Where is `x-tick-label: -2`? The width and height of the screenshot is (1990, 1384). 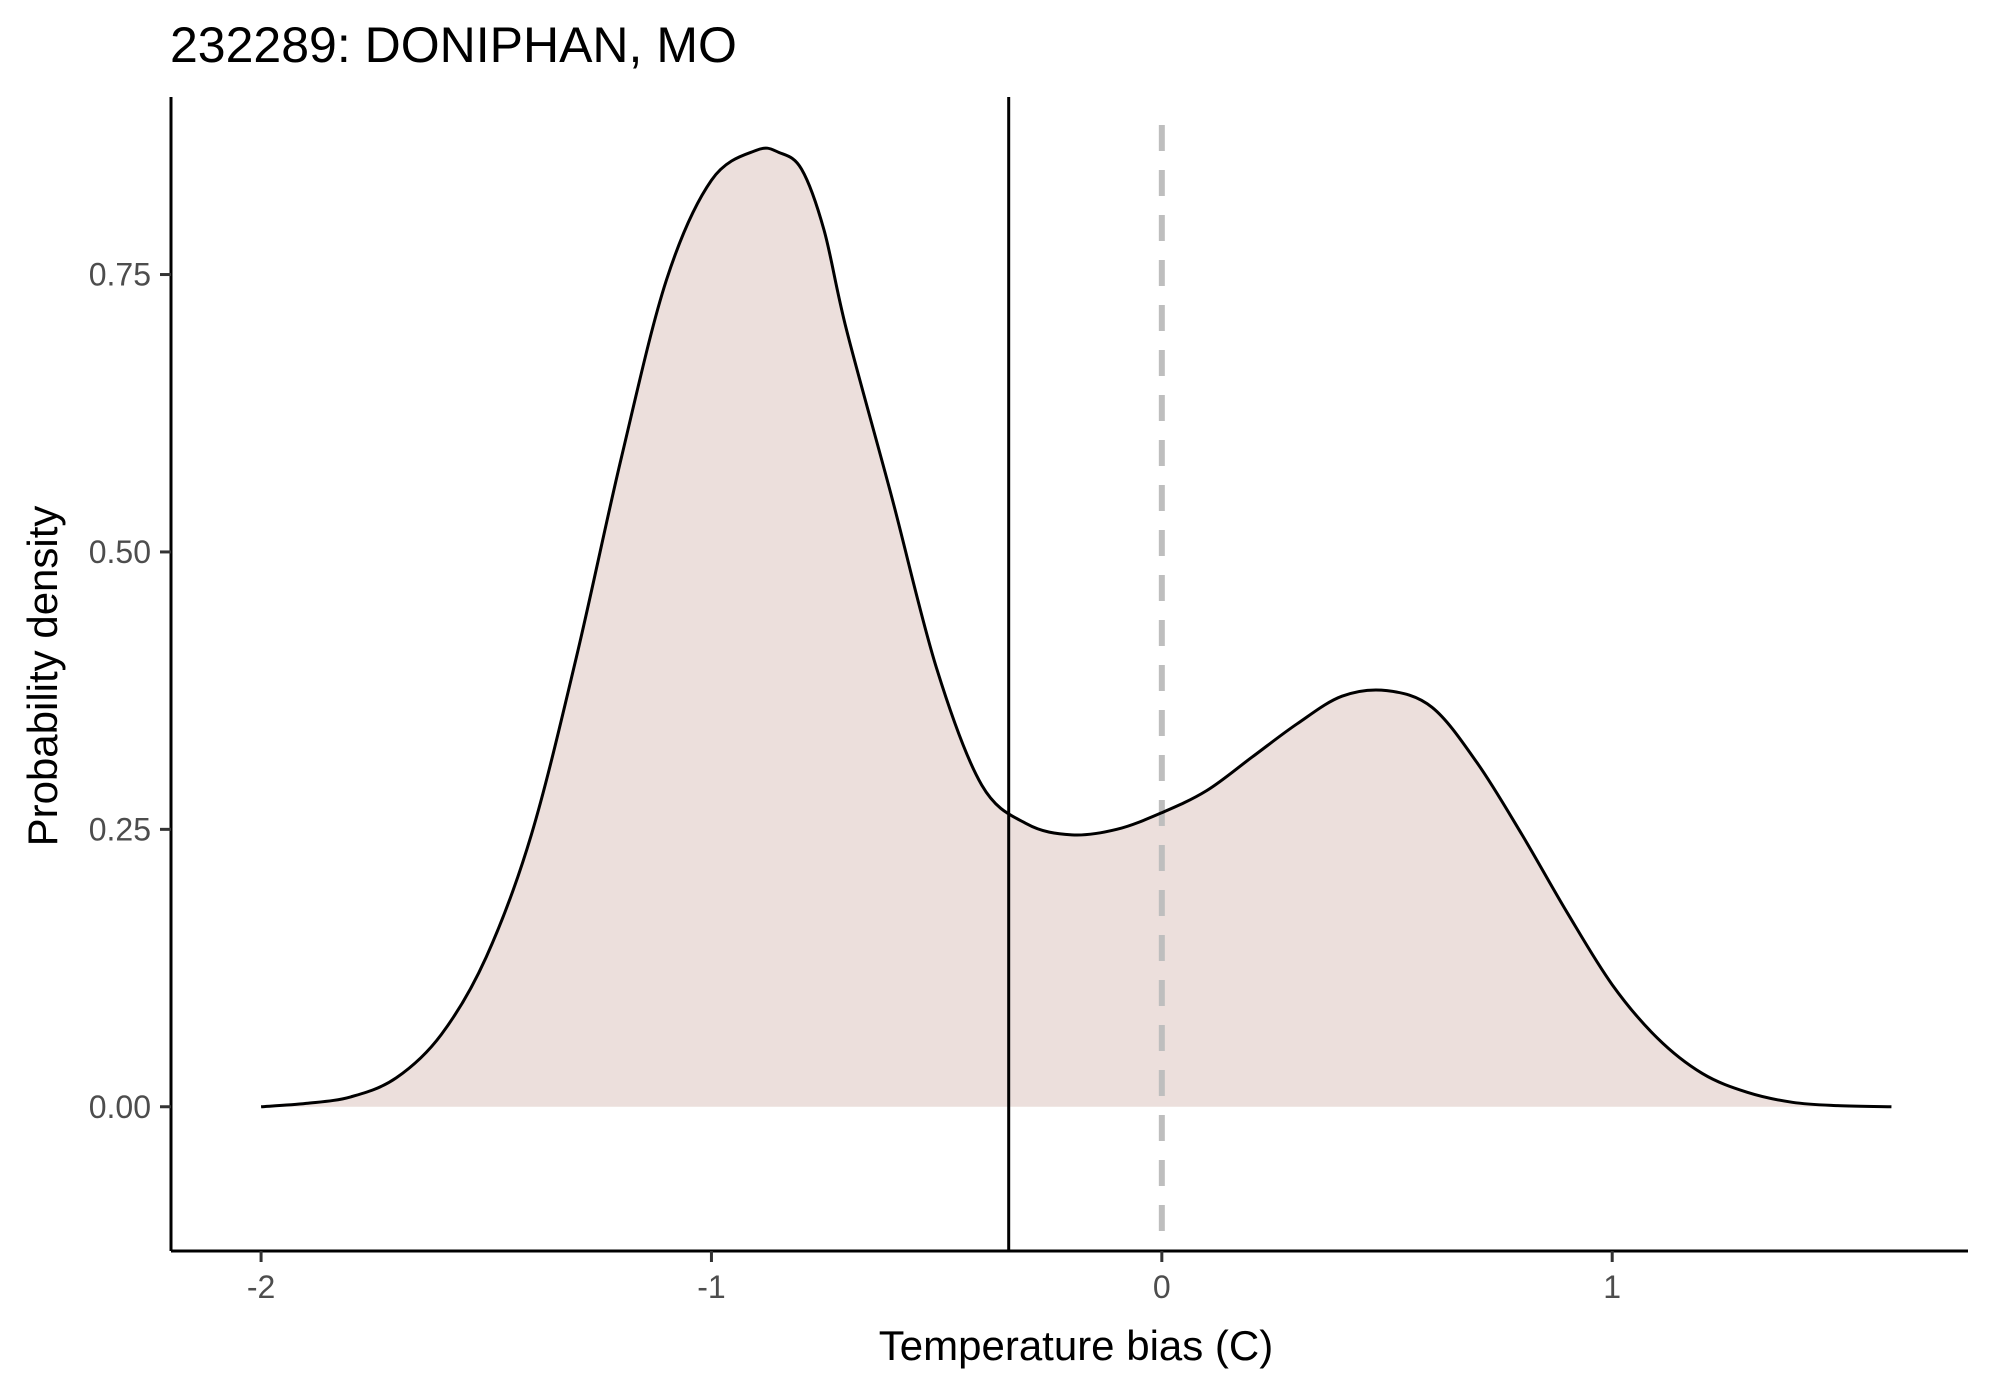 x-tick-label: -2 is located at coordinates (261, 1287).